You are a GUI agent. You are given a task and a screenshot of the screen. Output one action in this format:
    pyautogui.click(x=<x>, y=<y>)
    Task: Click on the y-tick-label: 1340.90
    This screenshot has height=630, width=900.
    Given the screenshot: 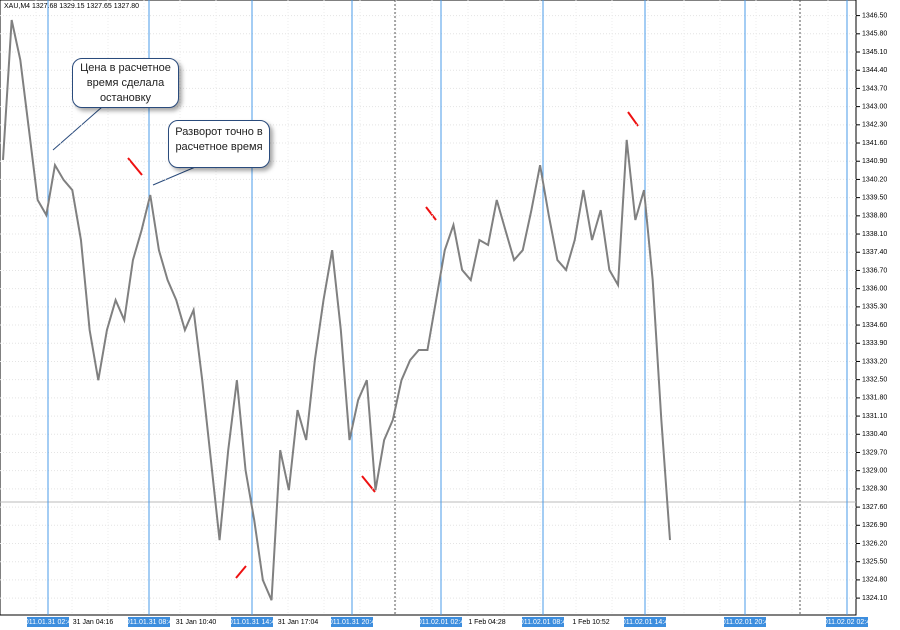 What is the action you would take?
    pyautogui.click(x=874, y=161)
    